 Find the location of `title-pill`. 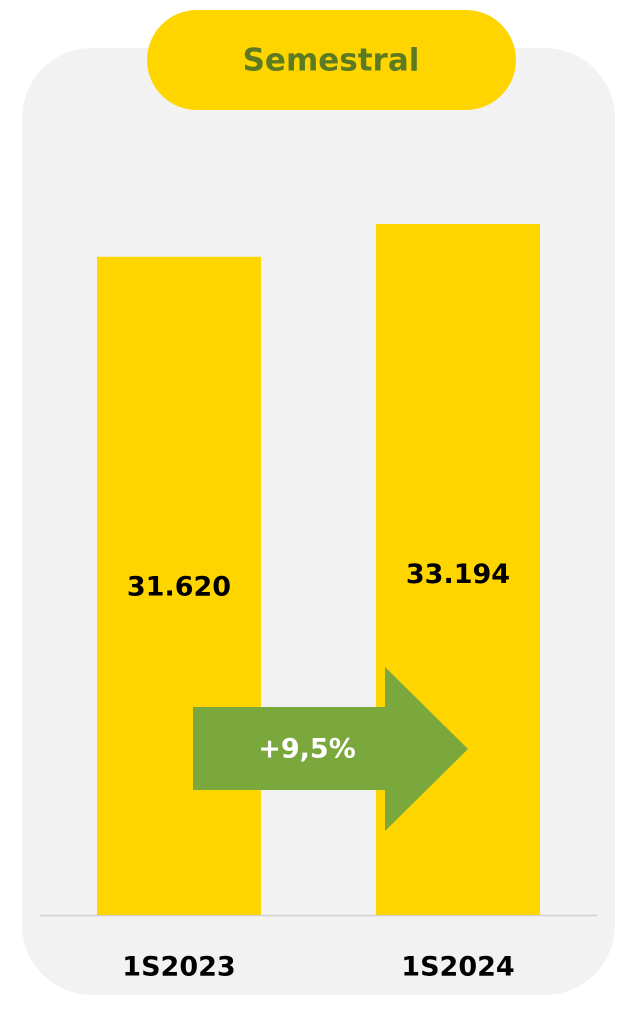

title-pill is located at coordinates (331, 60).